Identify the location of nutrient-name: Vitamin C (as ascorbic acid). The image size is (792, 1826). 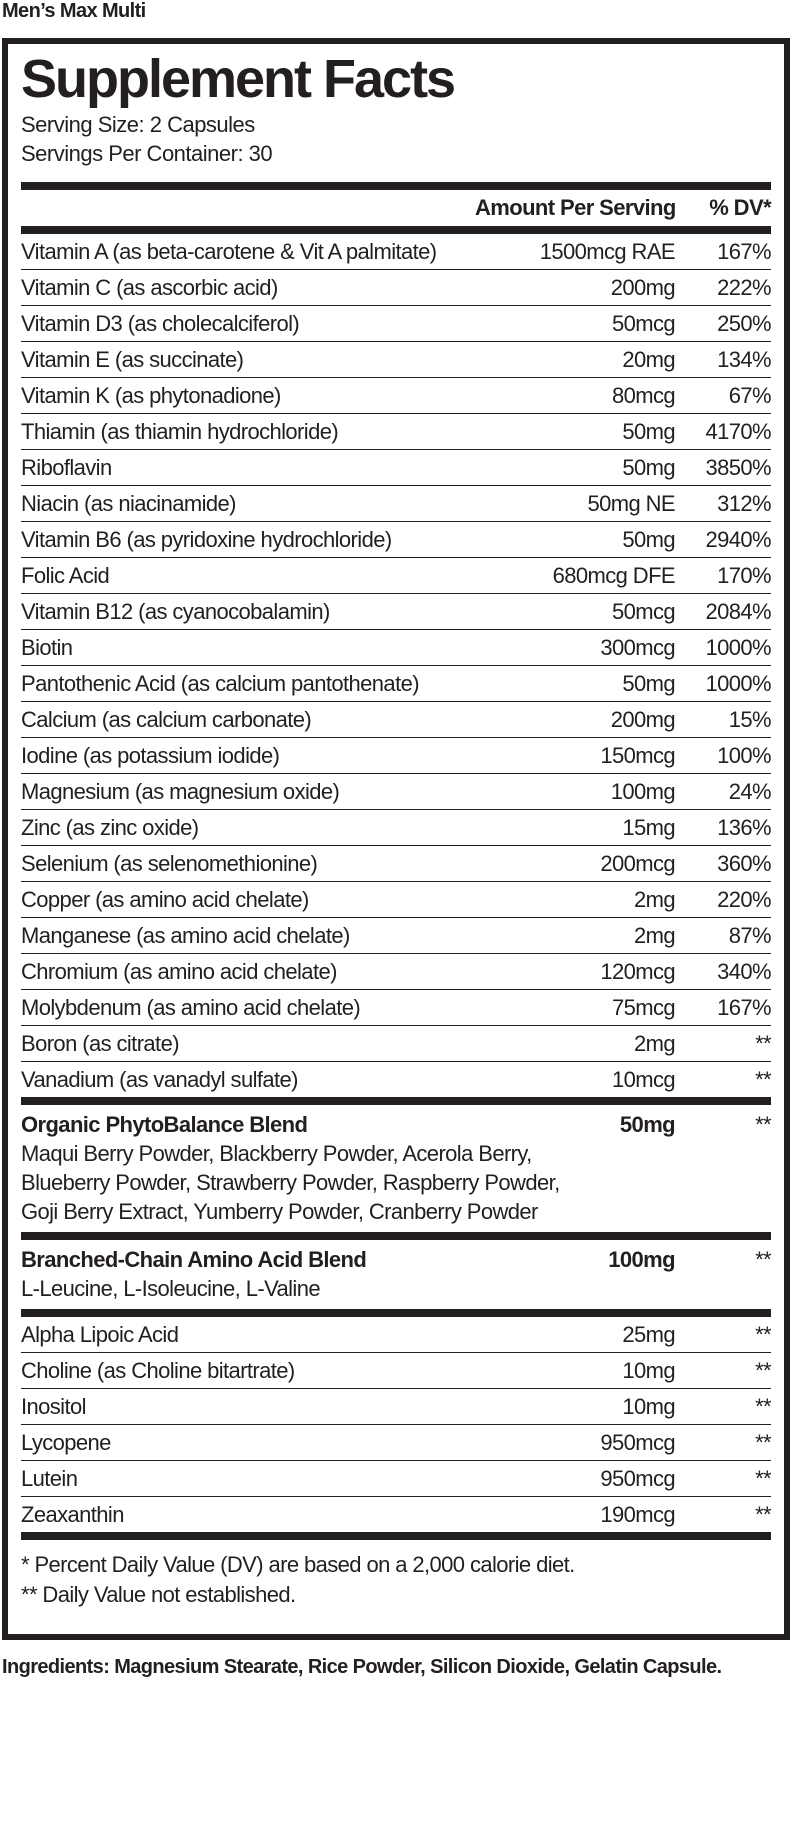
(149, 287).